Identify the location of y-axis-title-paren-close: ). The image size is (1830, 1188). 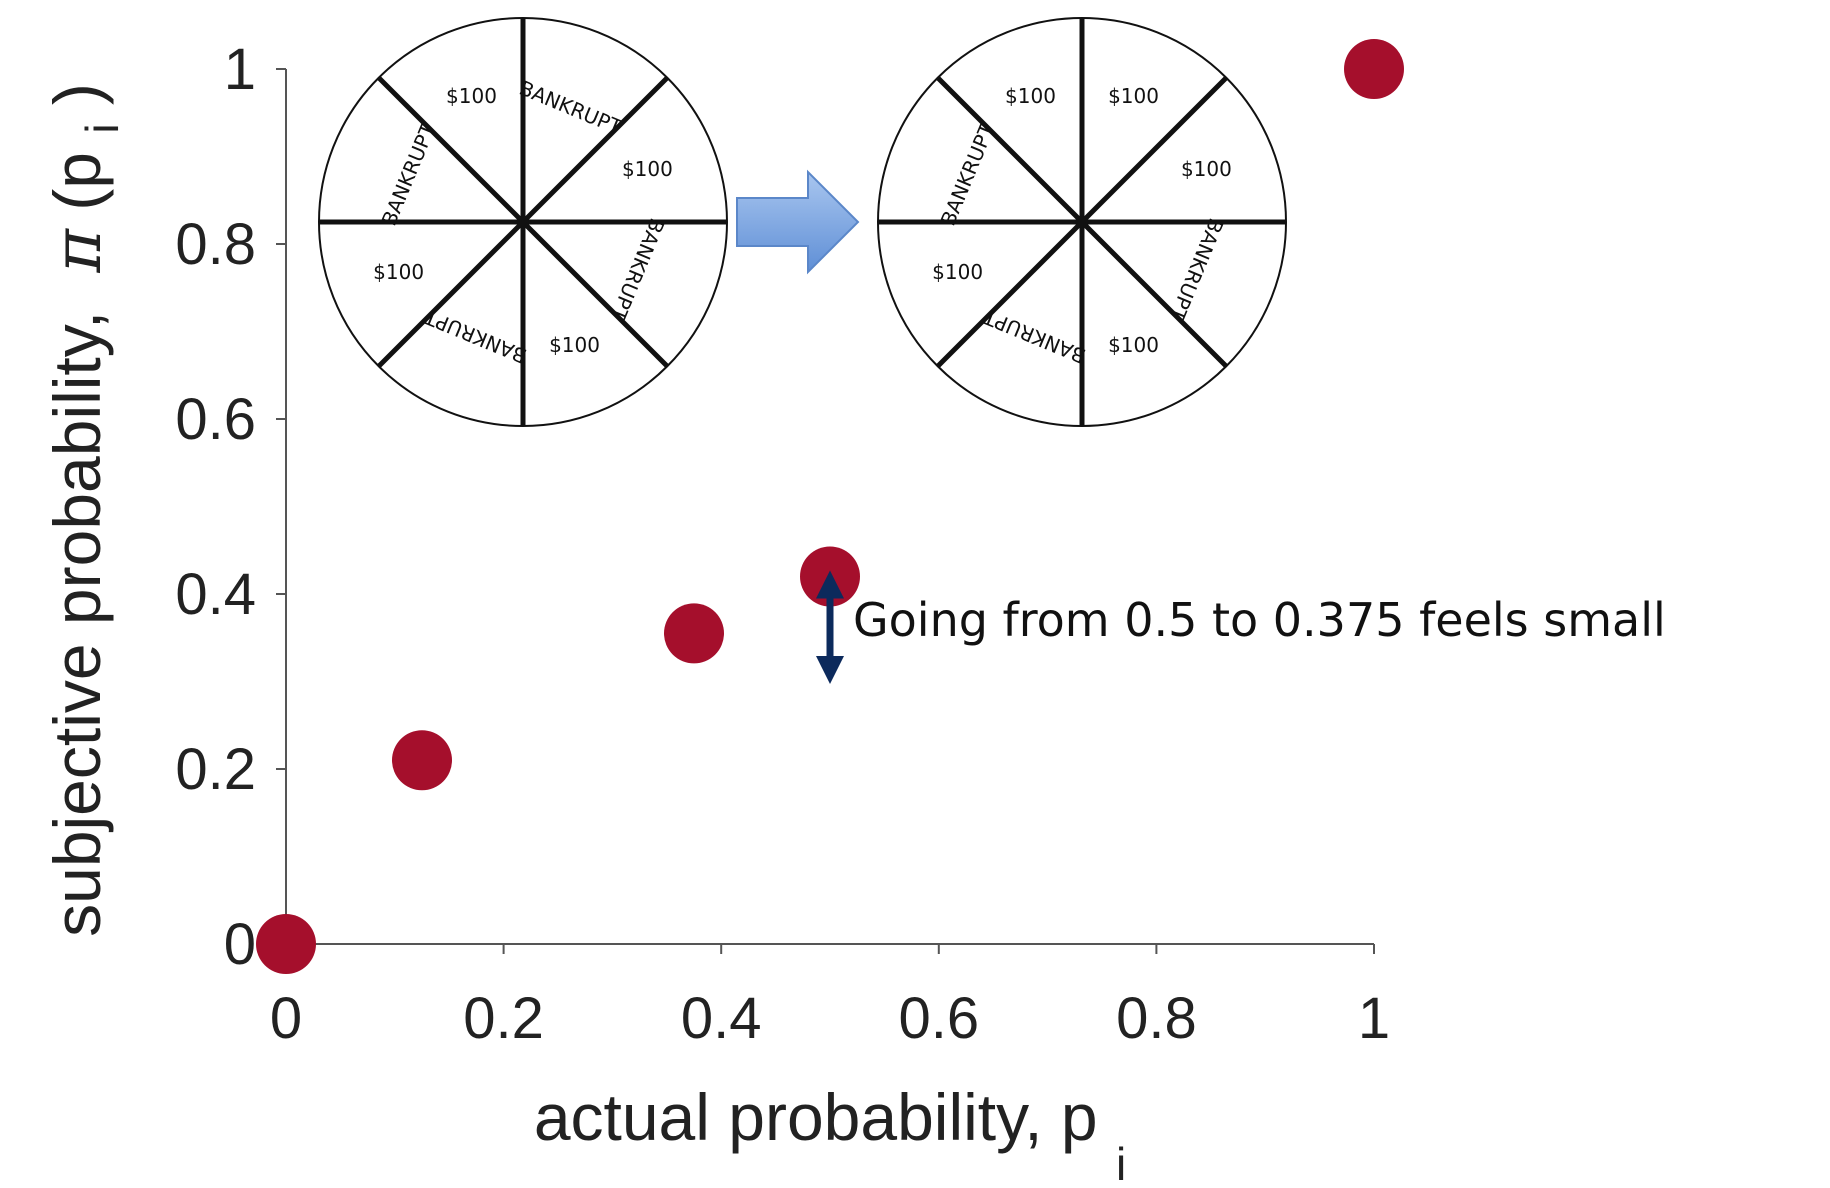
(77, 94).